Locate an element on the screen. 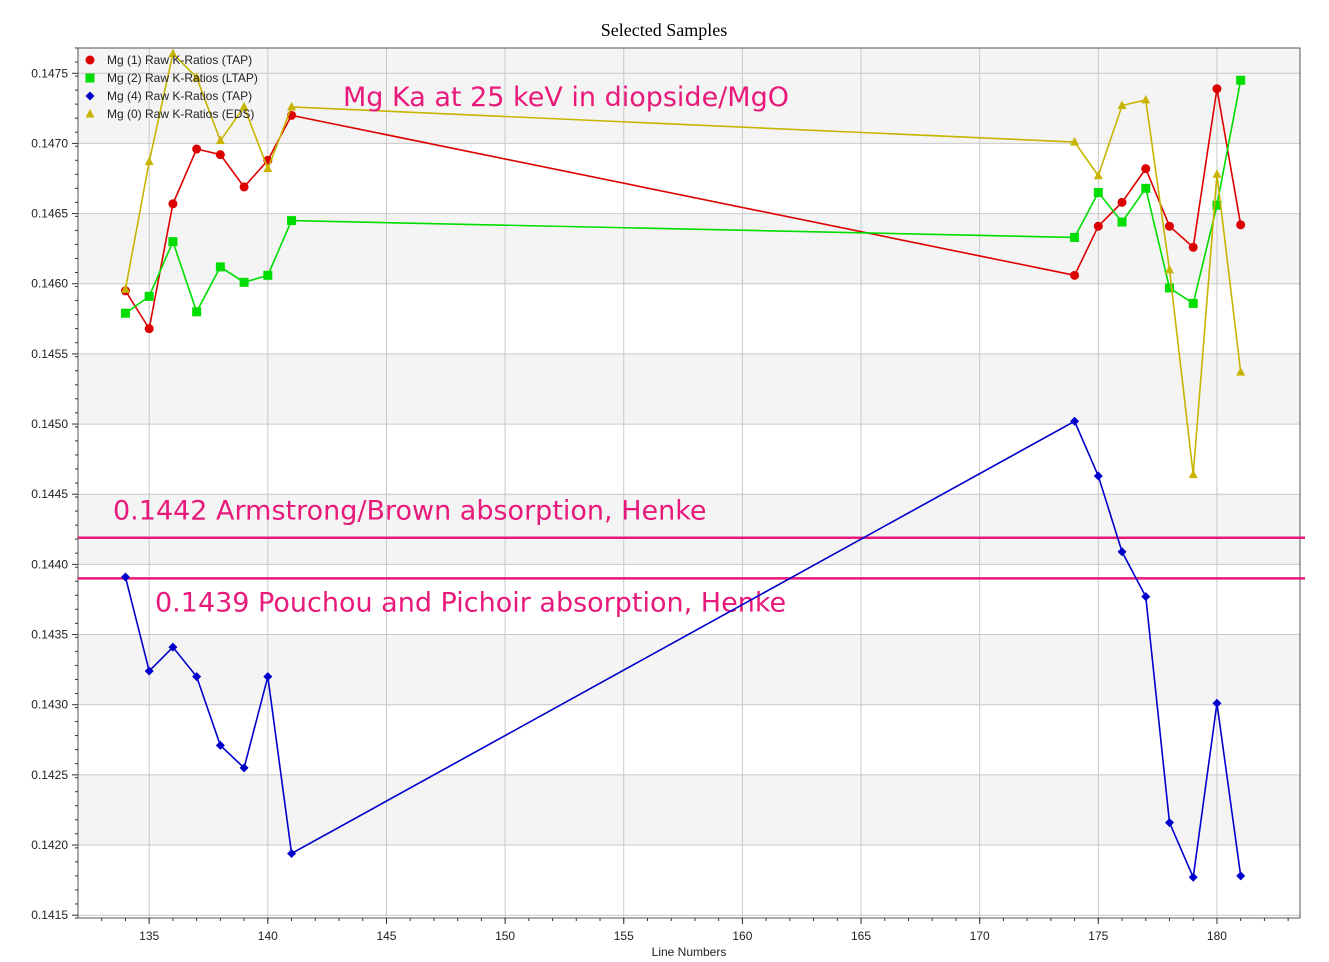  legend-label: Mg (1) Raw K-Ratios (TAP) is located at coordinates (179, 60).